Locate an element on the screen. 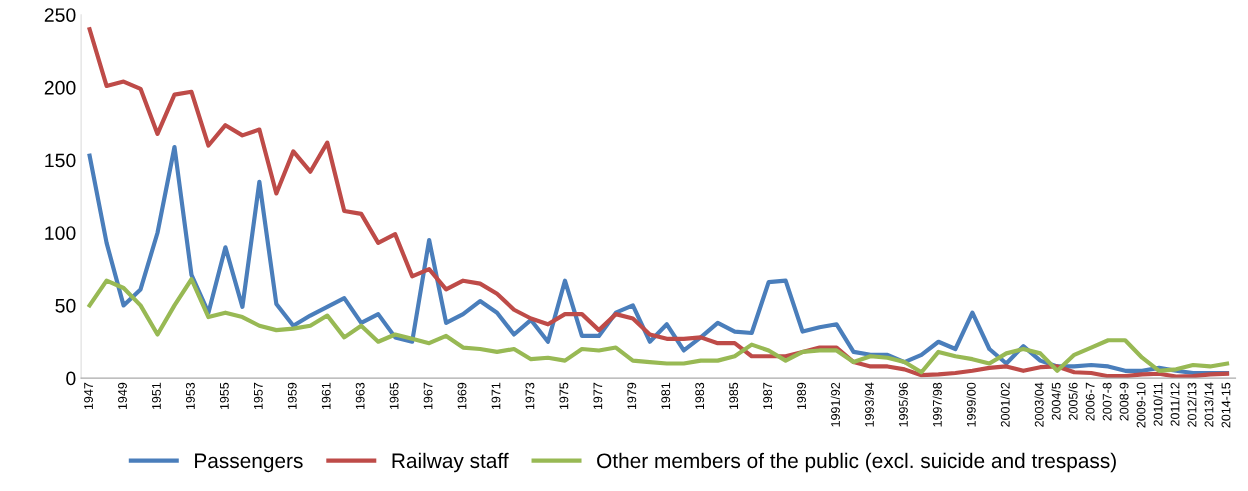 The image size is (1248, 491). x-tick-label: 1985 is located at coordinates (734, 396).